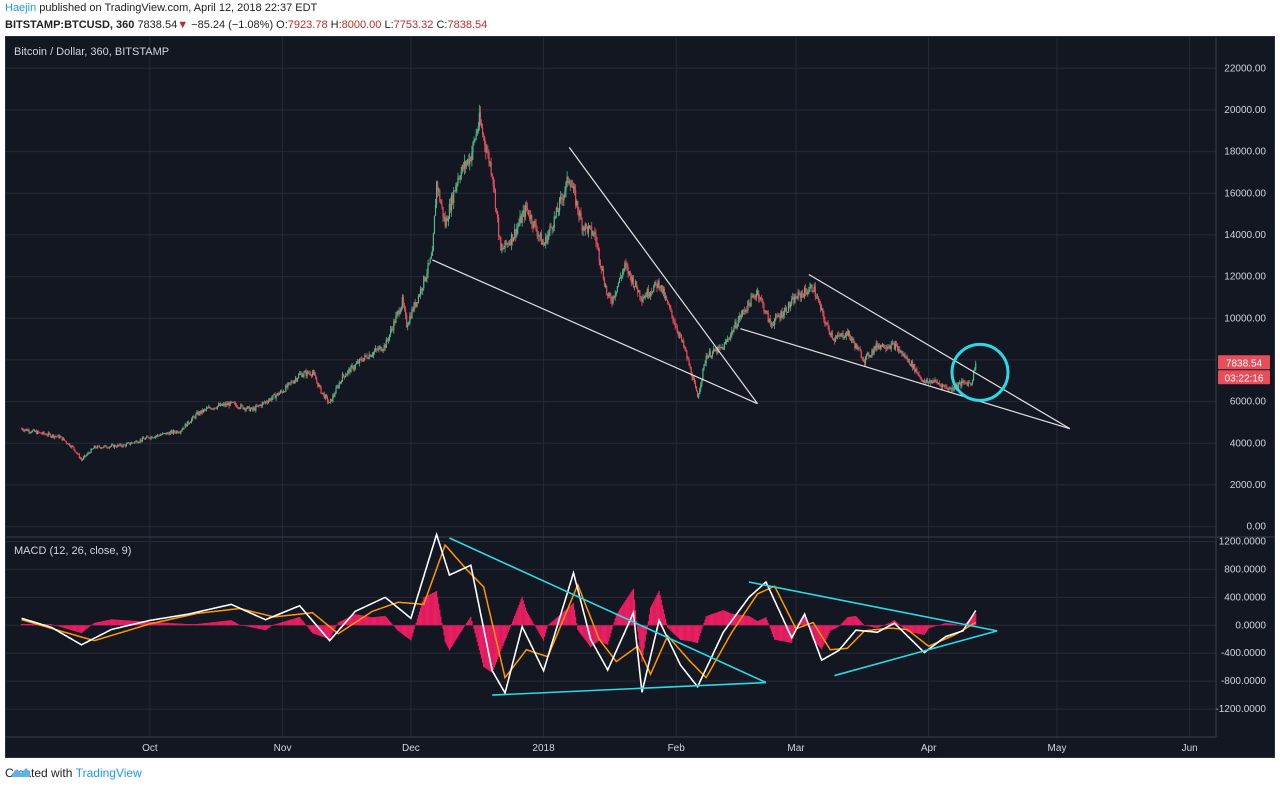 This screenshot has height=789, width=1280. I want to click on tradingview-link: TradingView, so click(108, 773).